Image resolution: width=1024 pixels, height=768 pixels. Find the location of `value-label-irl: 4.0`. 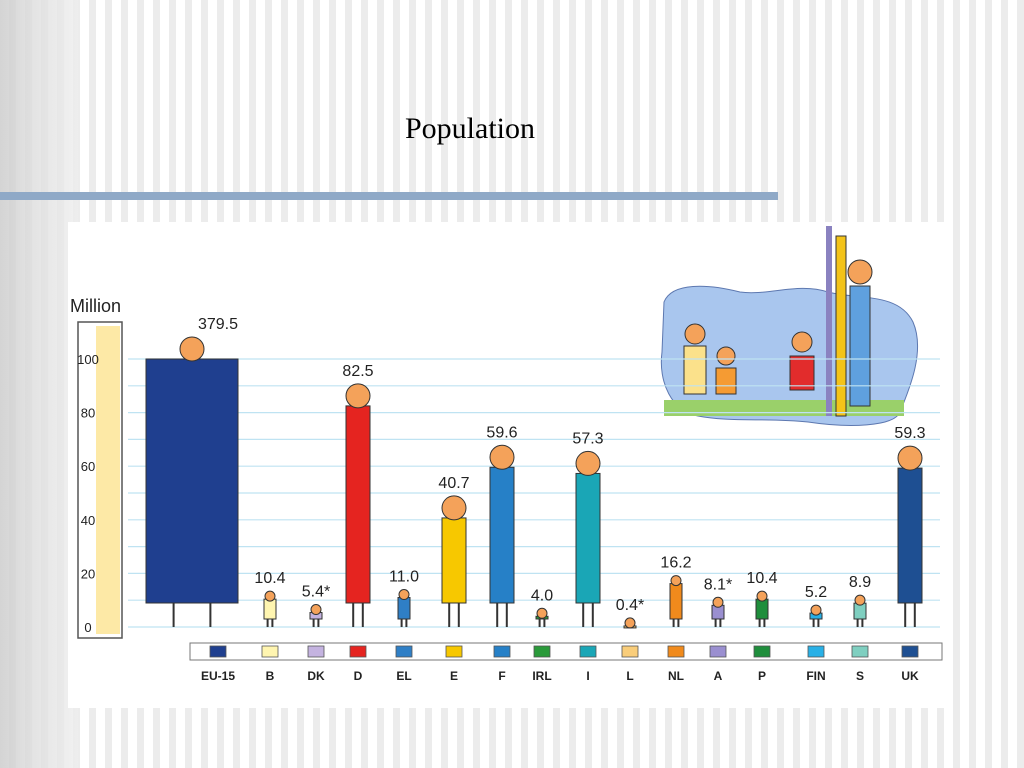

value-label-irl: 4.0 is located at coordinates (542, 595).